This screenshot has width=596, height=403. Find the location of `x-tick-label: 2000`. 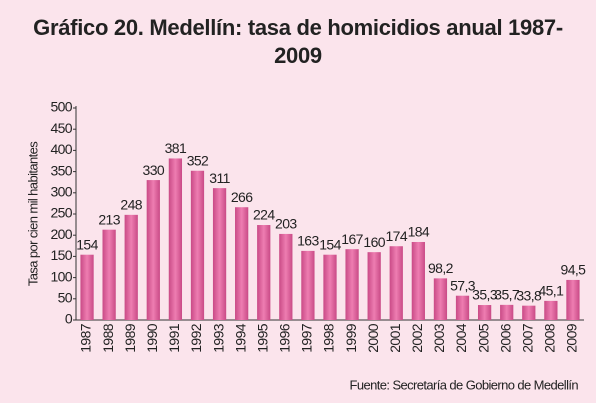

x-tick-label: 2000 is located at coordinates (373, 338).